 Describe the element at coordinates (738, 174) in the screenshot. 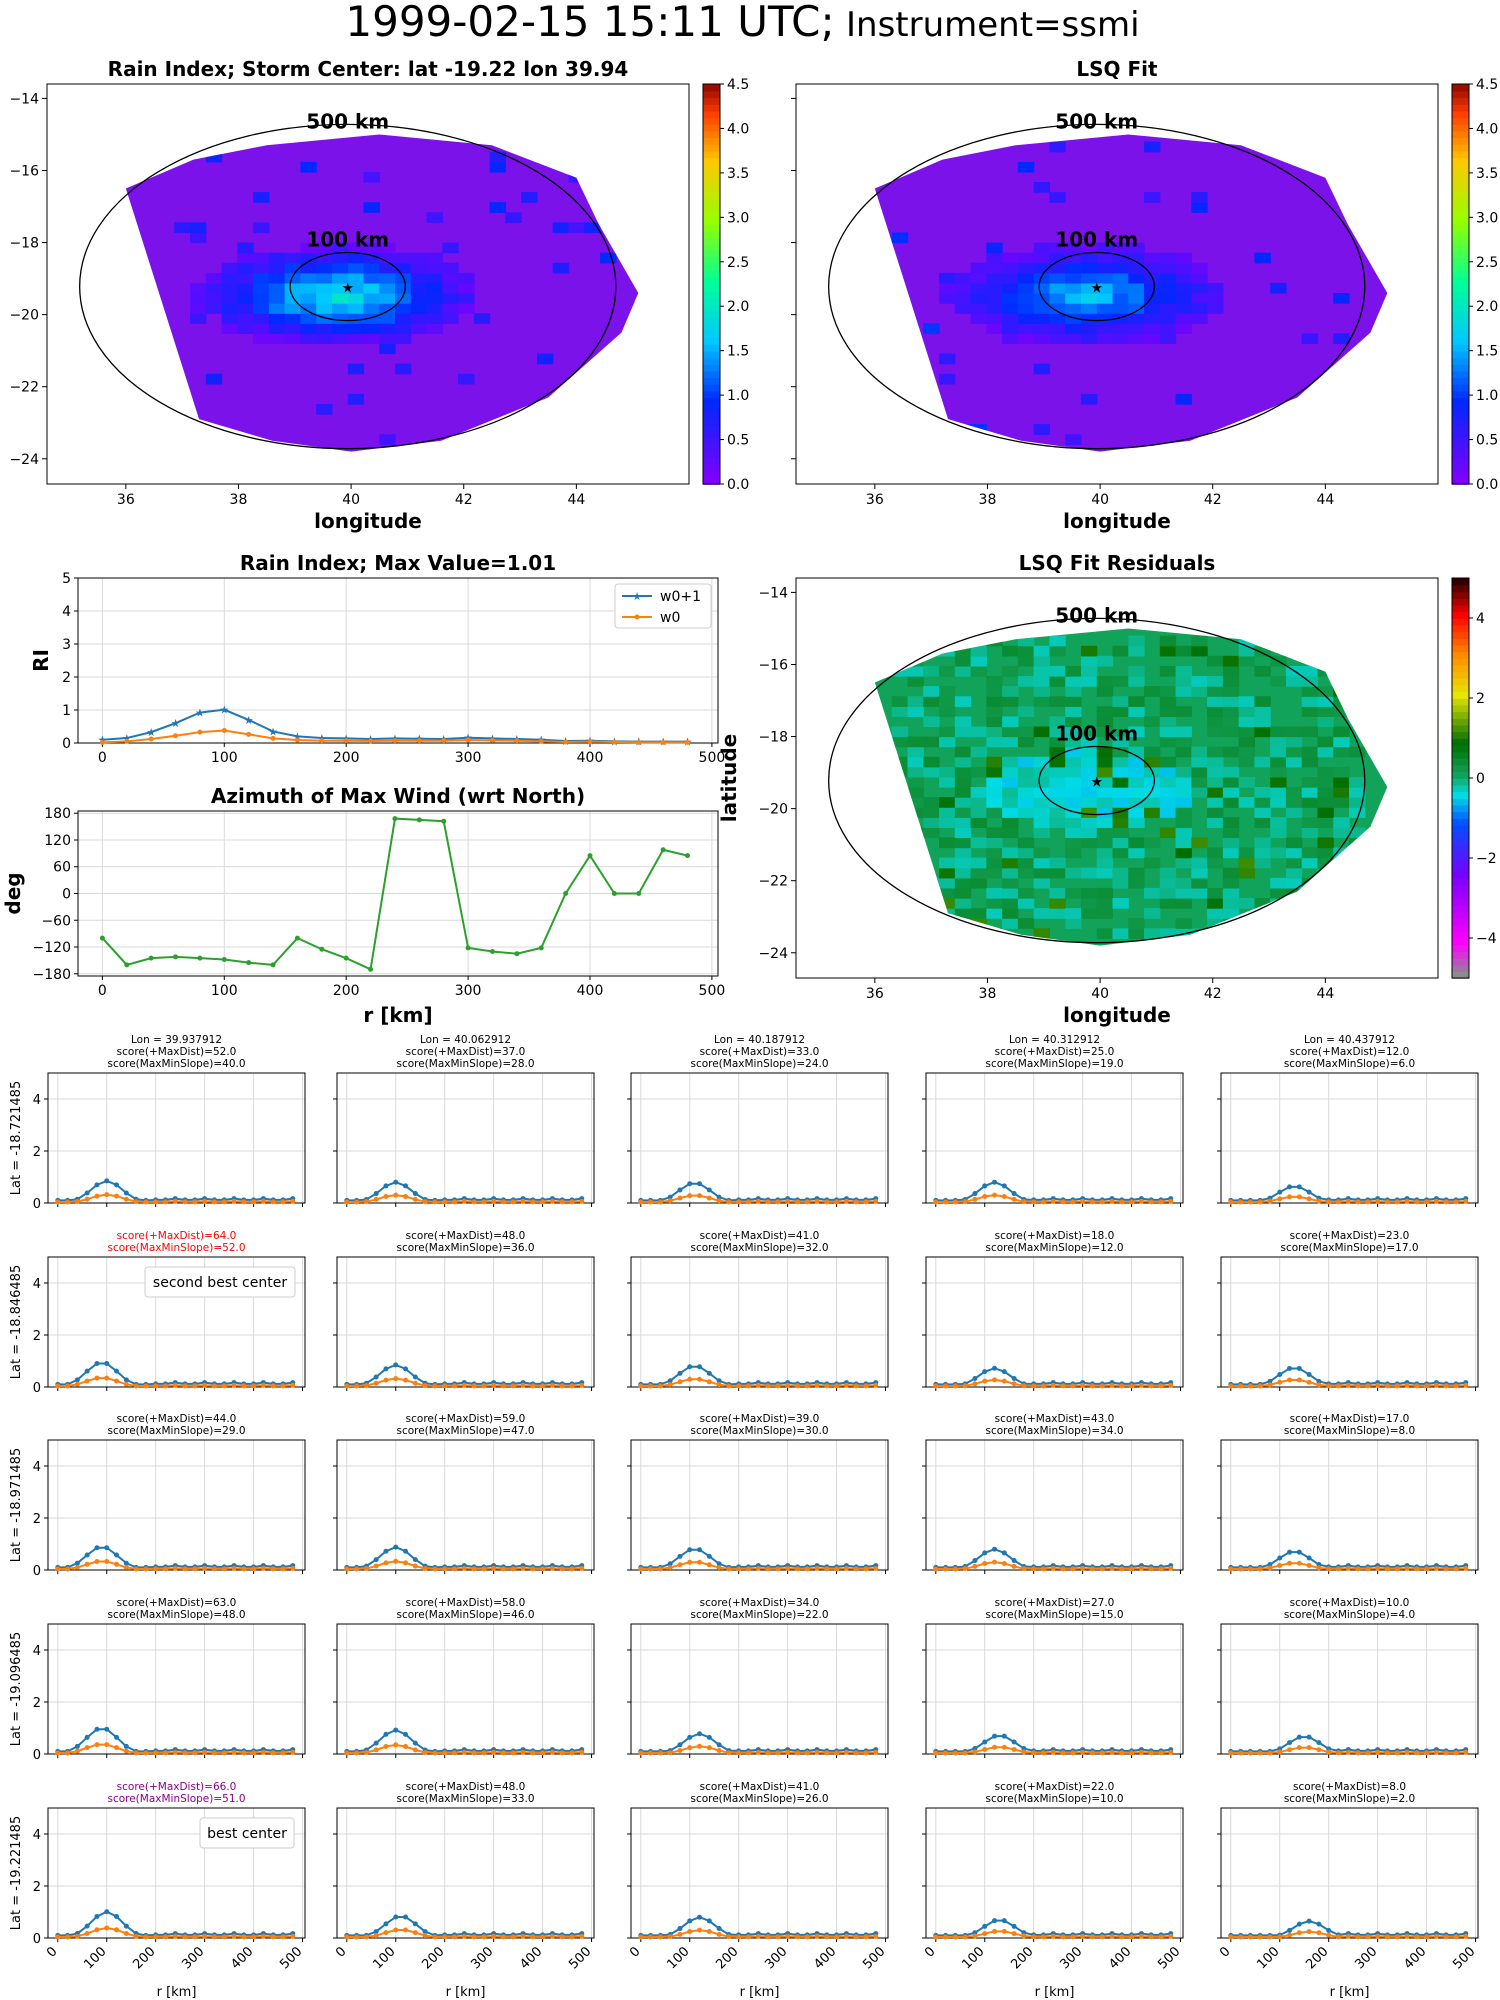

I see `colorbar-tick-label: 3.5` at that location.